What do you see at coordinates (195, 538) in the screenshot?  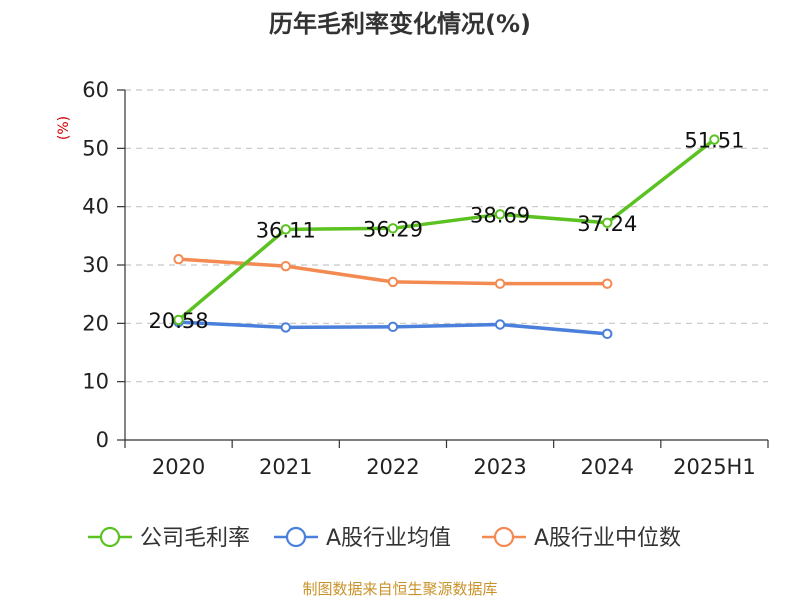 I see `legend-label: 公司毛利率` at bounding box center [195, 538].